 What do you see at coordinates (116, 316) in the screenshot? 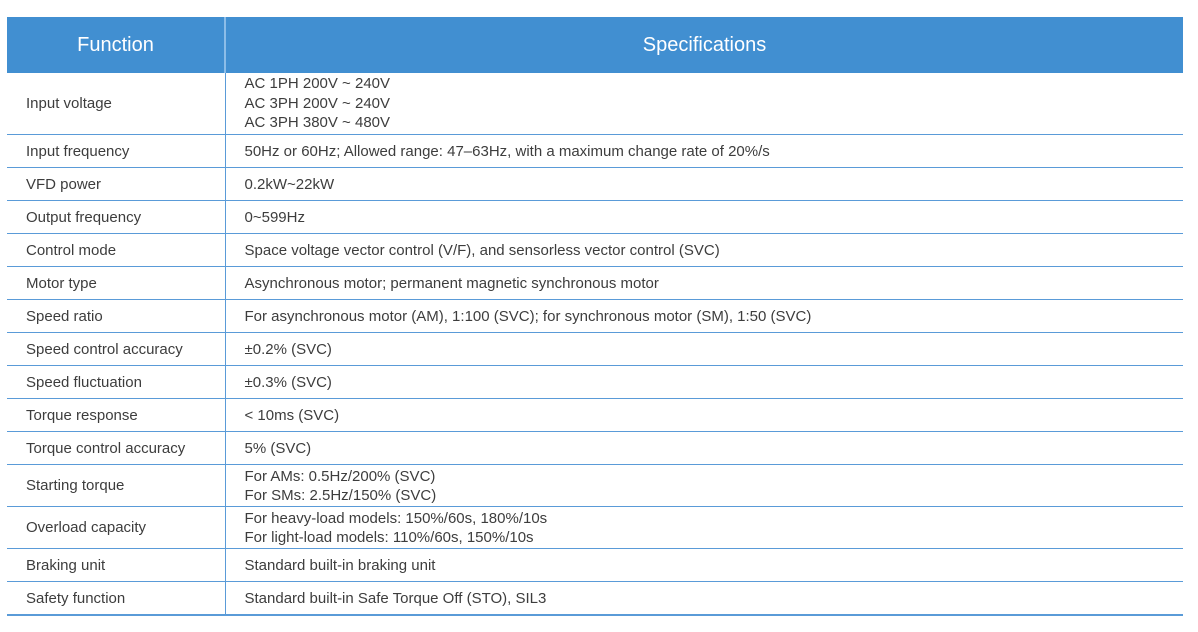
I see `function-cell: Speed ratio` at bounding box center [116, 316].